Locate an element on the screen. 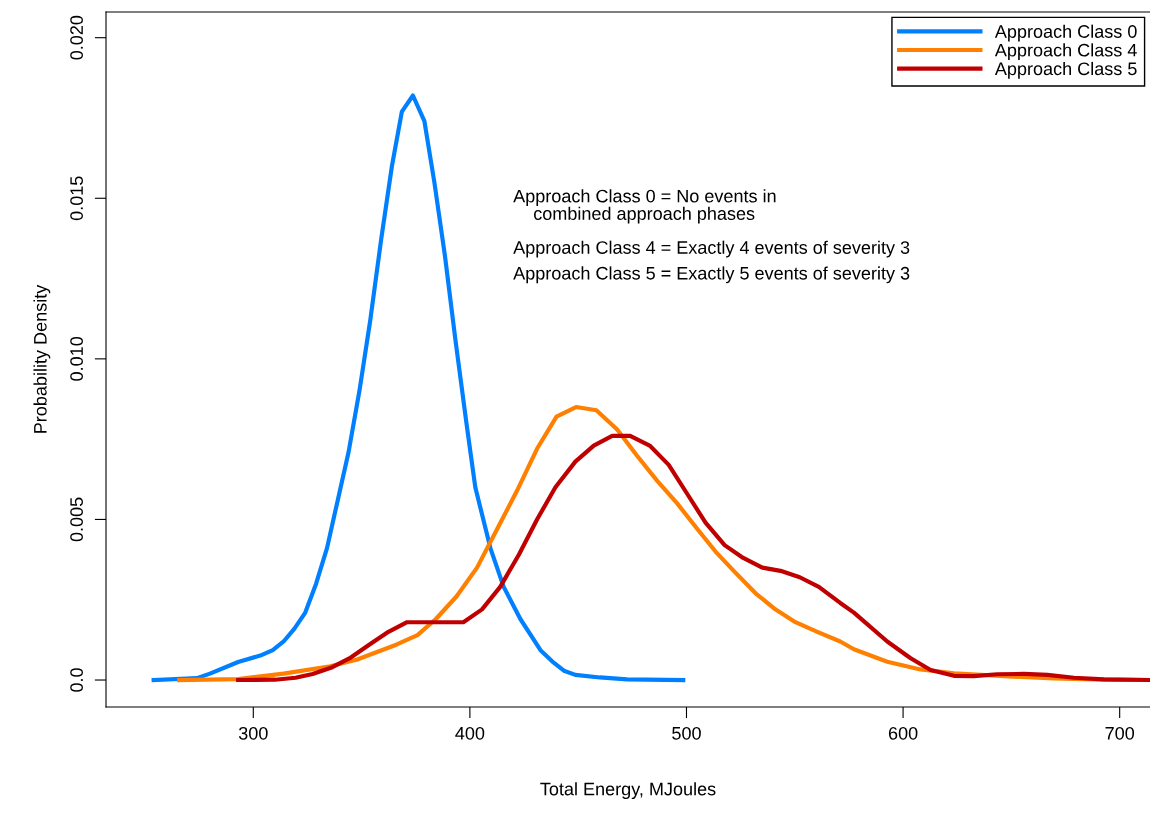 This screenshot has height=815, width=1150. legend-label: Approach Class 4 is located at coordinates (1065, 52).